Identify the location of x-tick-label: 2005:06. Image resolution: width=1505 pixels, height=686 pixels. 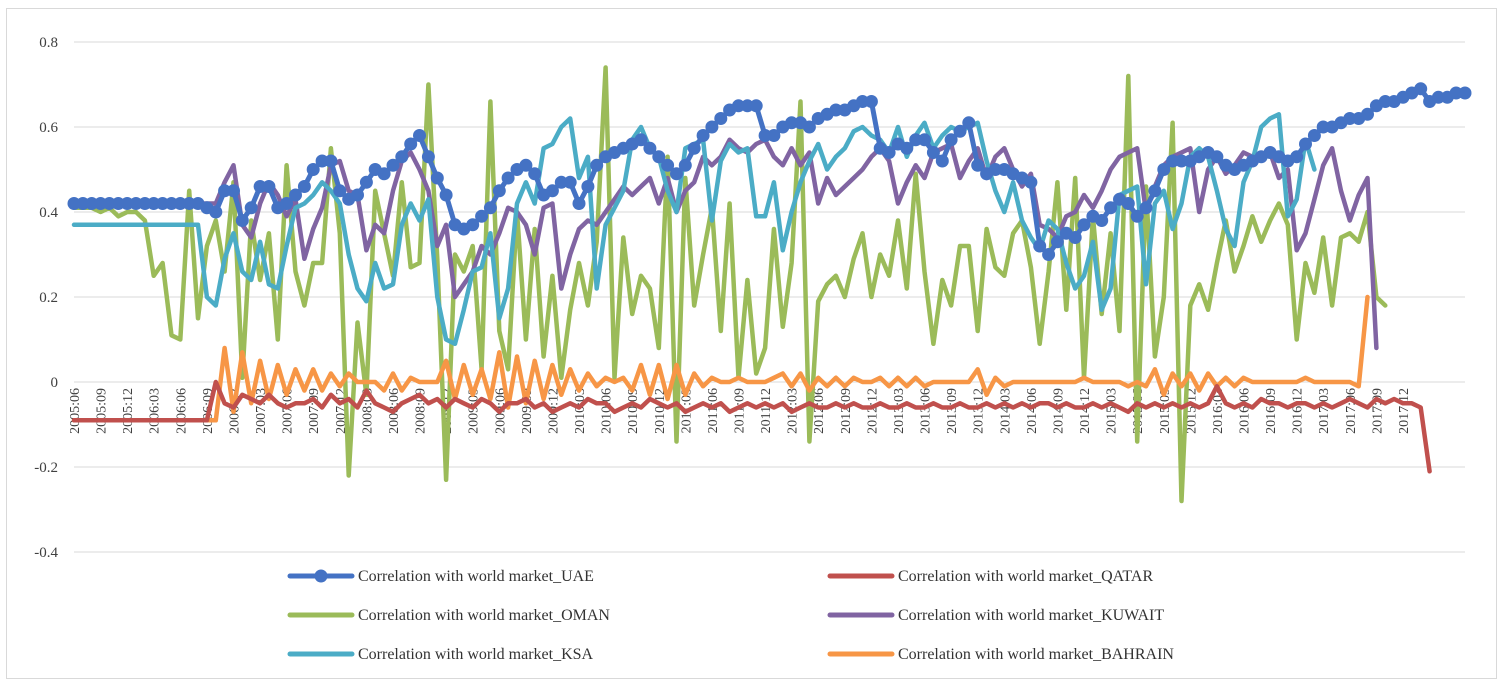
(75, 411).